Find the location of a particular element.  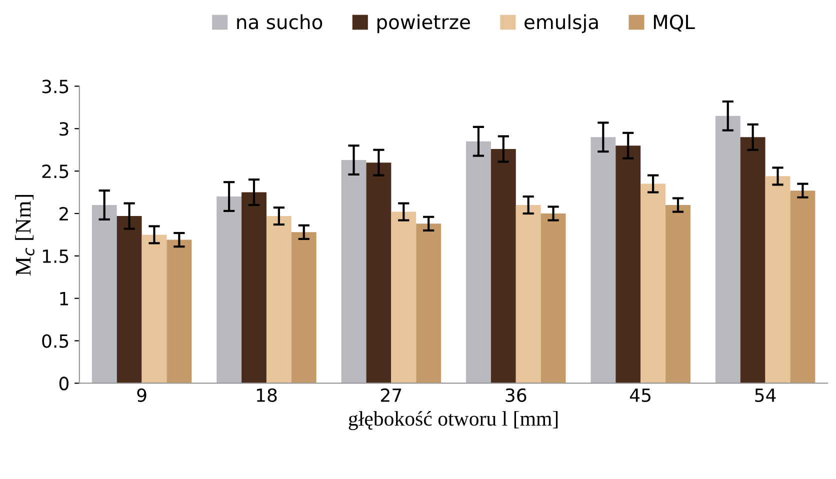

x-tick-label: 18 is located at coordinates (266, 395).